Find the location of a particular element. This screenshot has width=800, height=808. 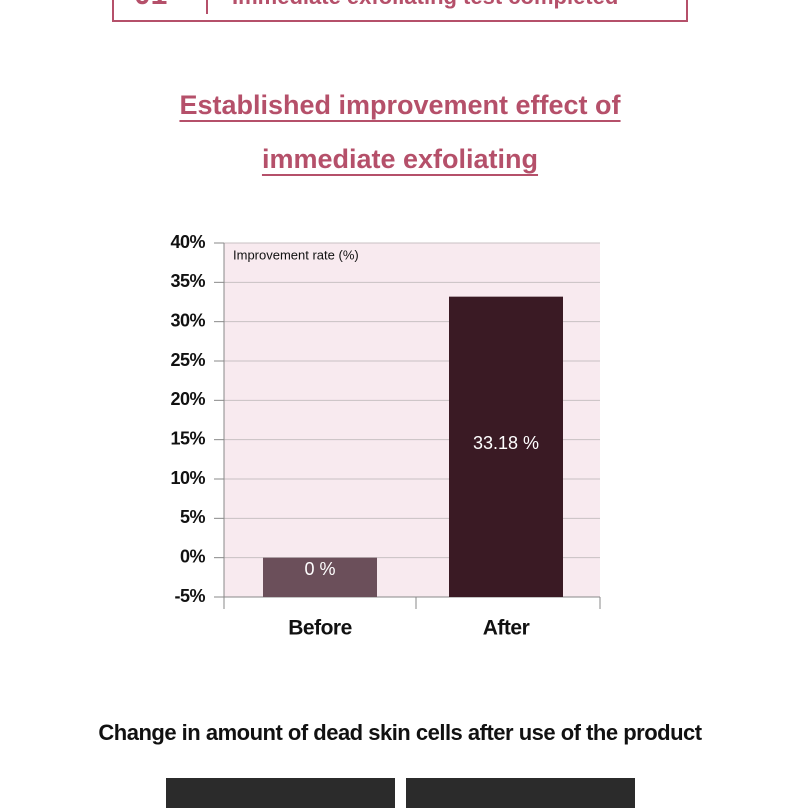

y-tick-label: 20% is located at coordinates (187, 399).